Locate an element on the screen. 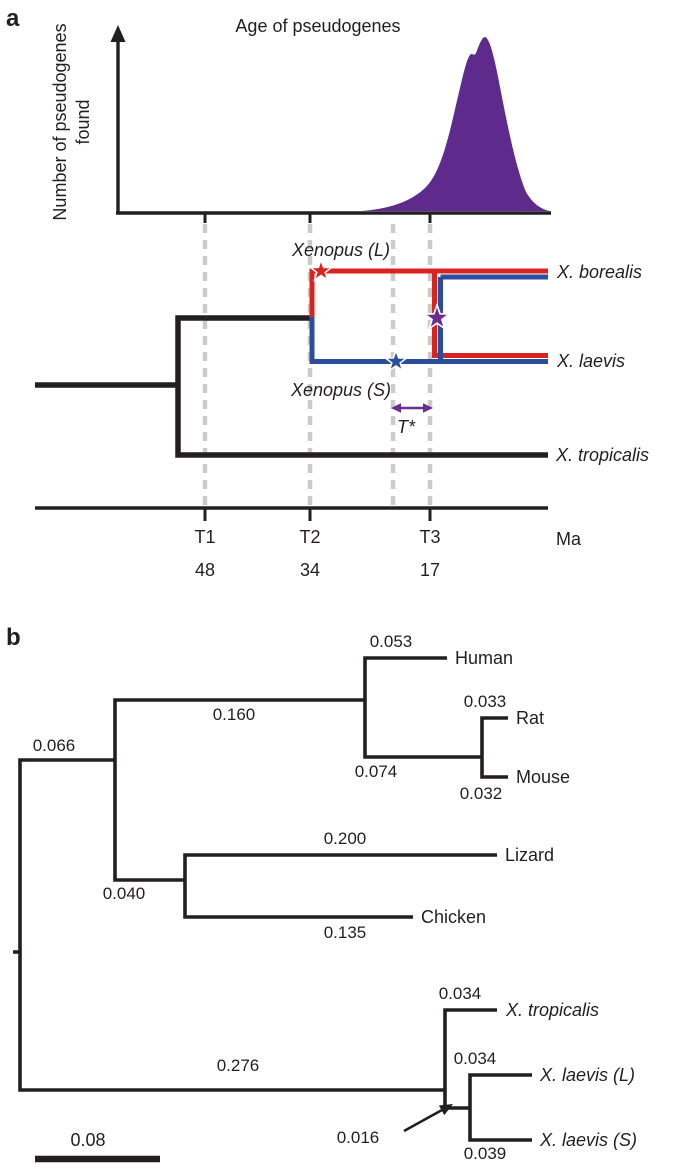  panel-b-label: b is located at coordinates (13, 637).